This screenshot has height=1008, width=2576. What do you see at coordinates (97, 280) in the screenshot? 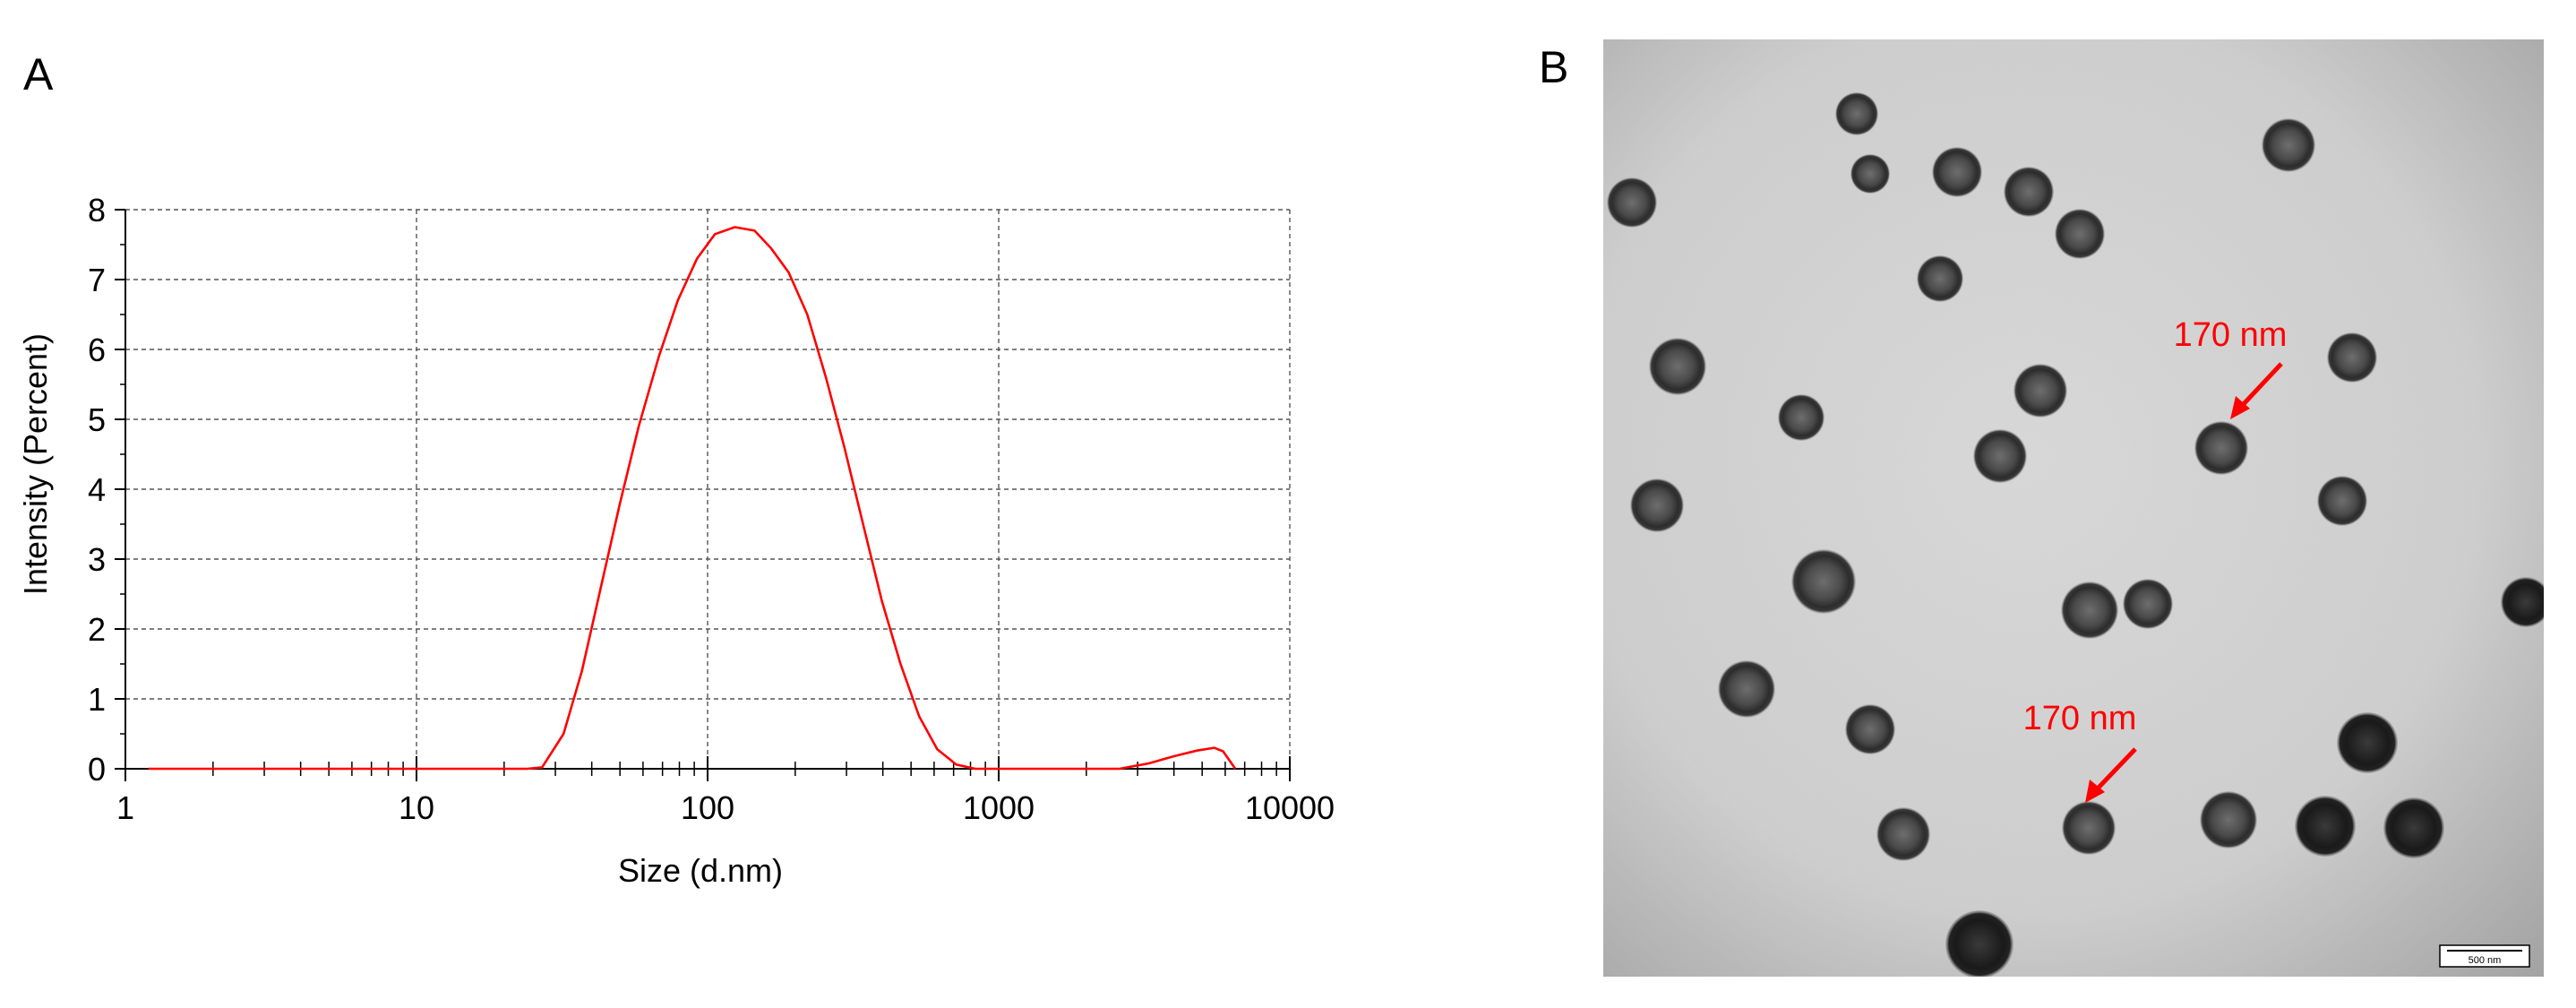
I see `y-tick-label: 7` at bounding box center [97, 280].